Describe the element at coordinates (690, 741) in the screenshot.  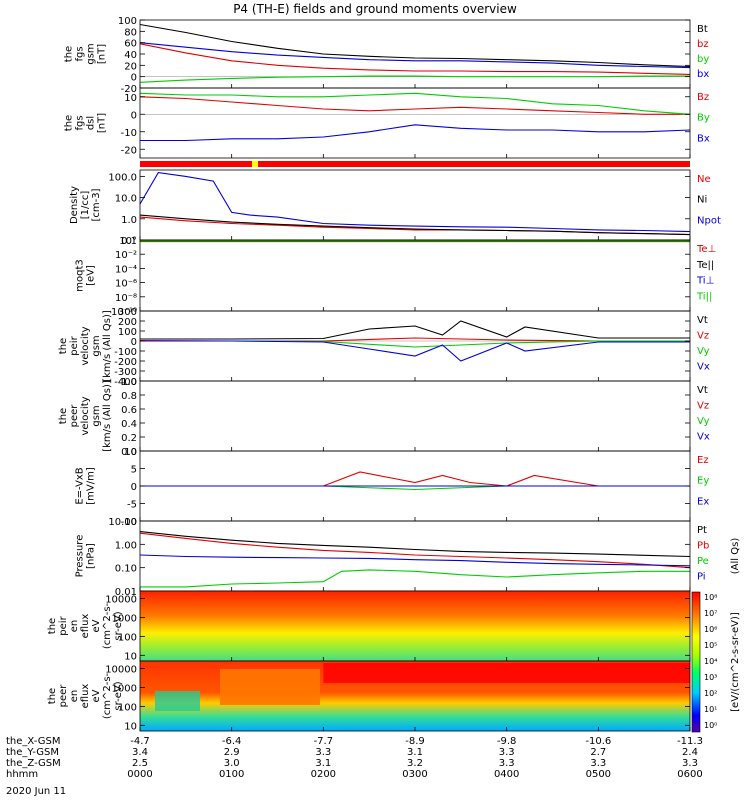
I see `x-axis-value: -11.3` at that location.